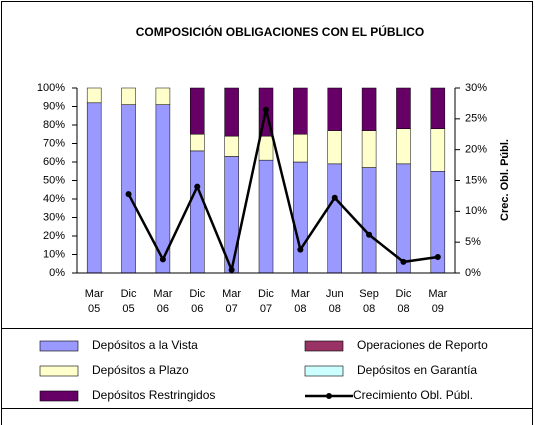  I want to click on y-tick-label: 0%, so click(57, 273).